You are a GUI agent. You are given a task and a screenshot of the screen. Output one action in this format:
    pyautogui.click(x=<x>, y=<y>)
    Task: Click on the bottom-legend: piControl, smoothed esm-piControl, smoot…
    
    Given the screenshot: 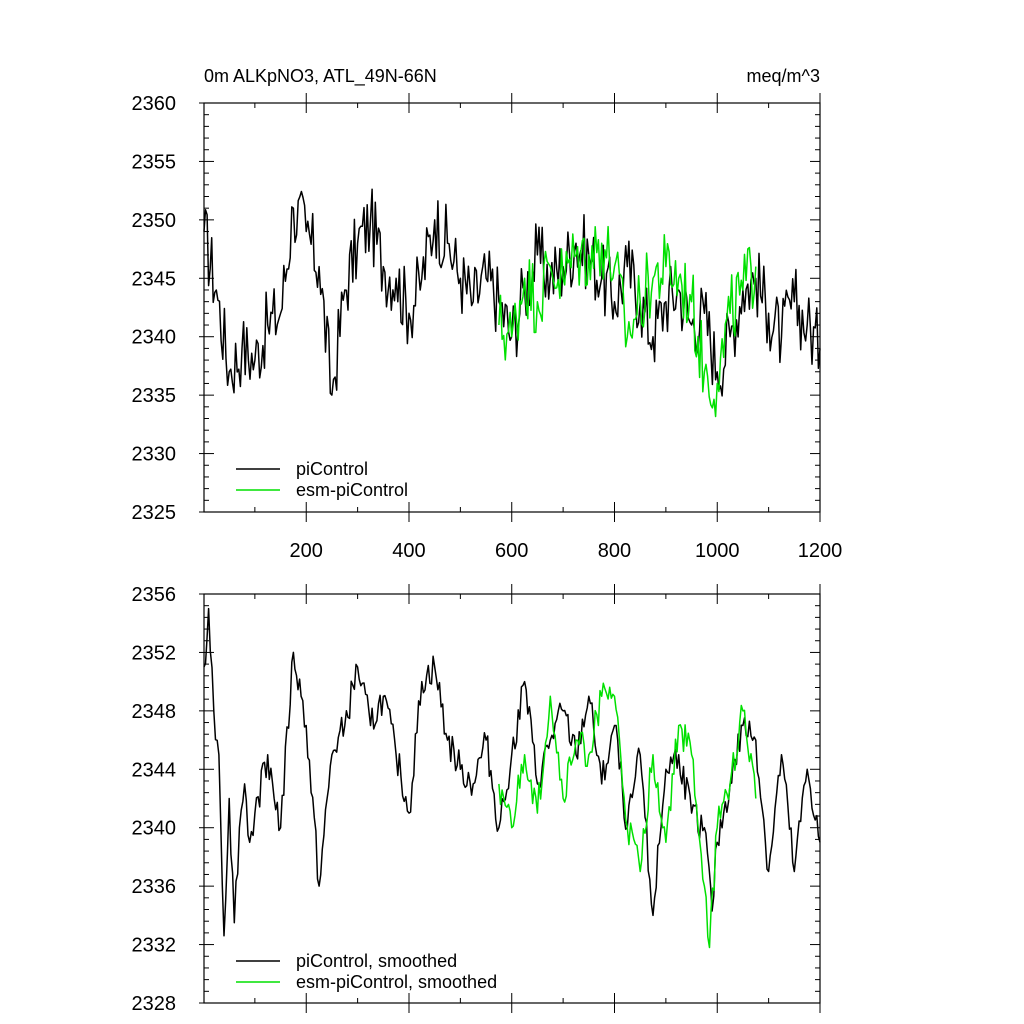 What is the action you would take?
    pyautogui.click(x=366, y=971)
    